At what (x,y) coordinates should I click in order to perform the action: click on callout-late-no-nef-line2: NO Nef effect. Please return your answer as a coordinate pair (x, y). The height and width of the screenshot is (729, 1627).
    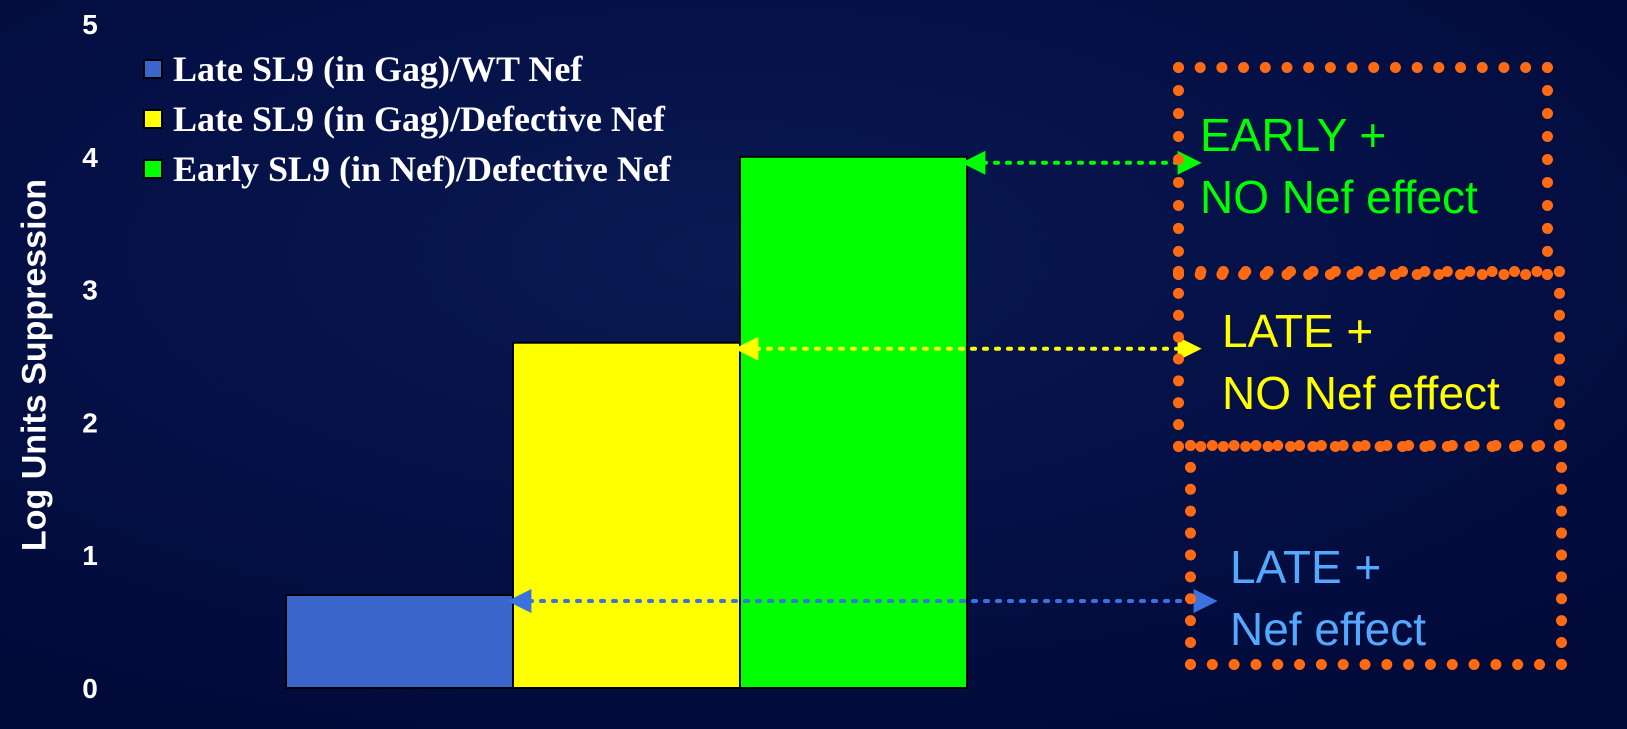
    Looking at the image, I should click on (1361, 393).